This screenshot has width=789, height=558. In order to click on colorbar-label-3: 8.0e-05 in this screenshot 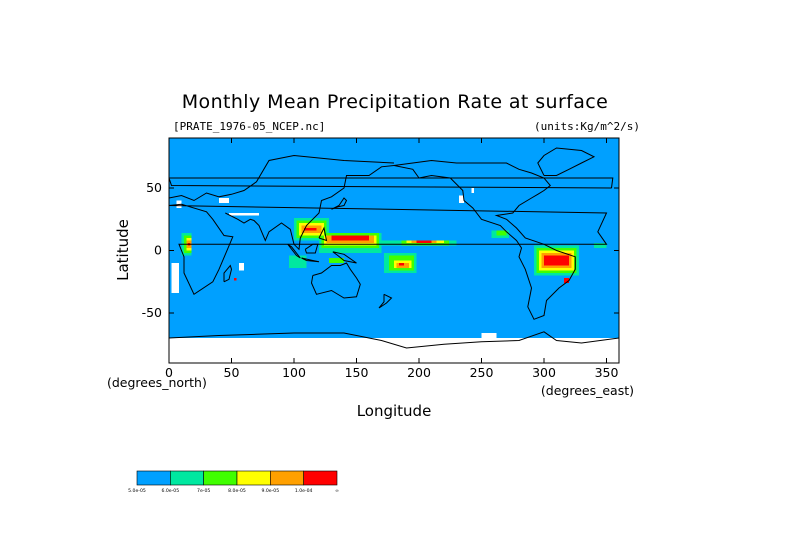, I will do `click(237, 491)`.